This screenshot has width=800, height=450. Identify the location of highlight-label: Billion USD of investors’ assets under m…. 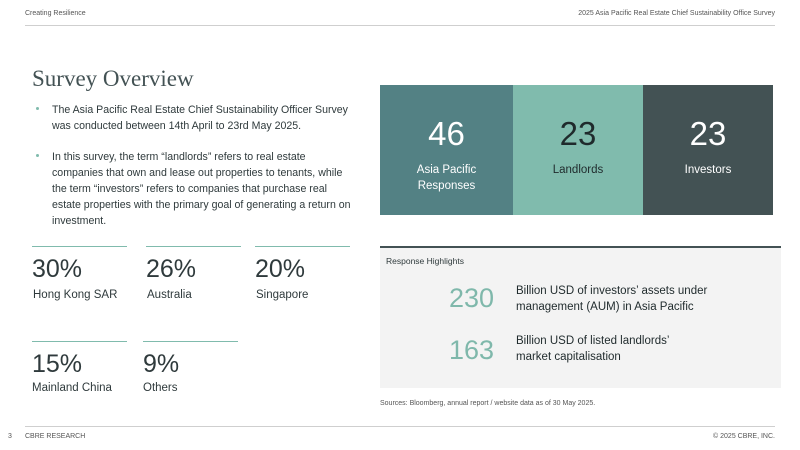
(612, 299).